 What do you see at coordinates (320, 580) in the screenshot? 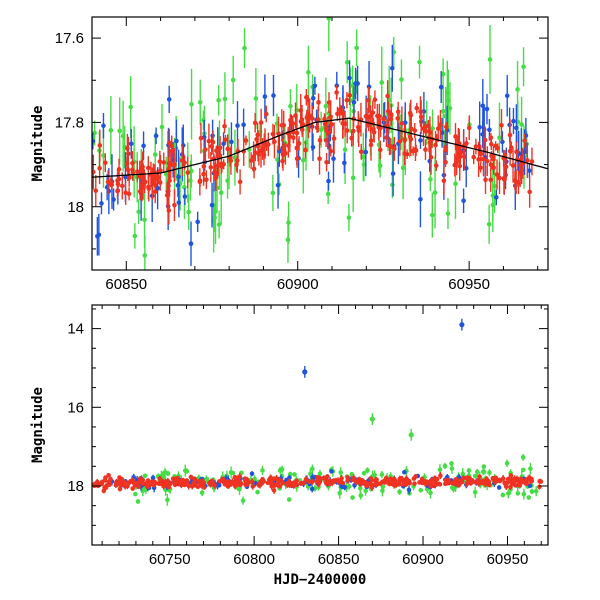
I see `x-axis-label: HJD−2400000` at bounding box center [320, 580].